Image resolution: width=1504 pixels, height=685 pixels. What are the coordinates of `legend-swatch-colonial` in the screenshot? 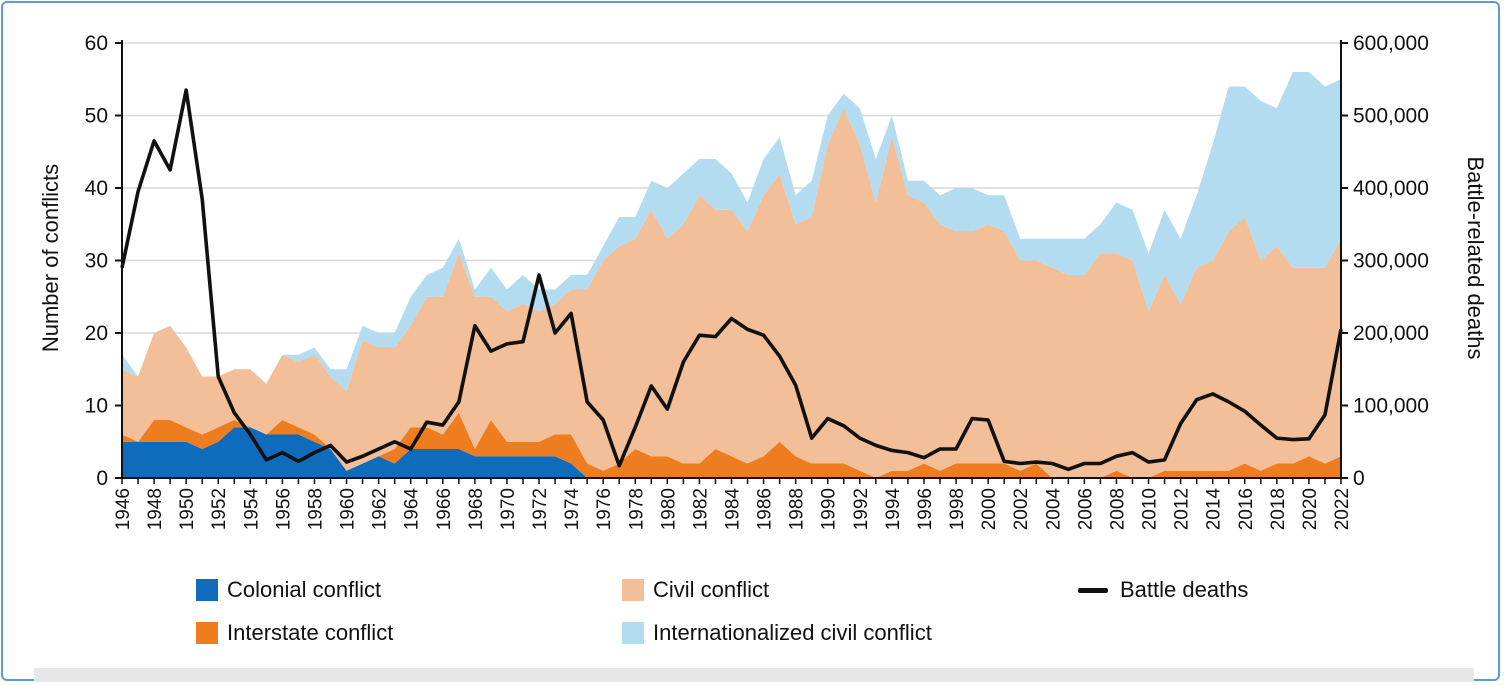 It's located at (207, 590).